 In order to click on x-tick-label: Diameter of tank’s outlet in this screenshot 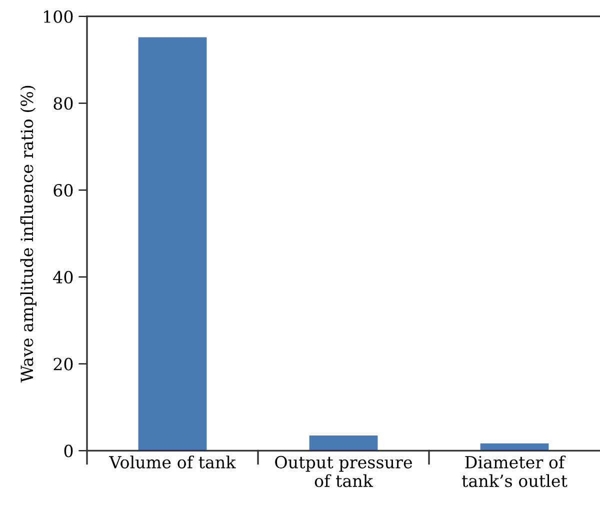, I will do `click(515, 472)`.